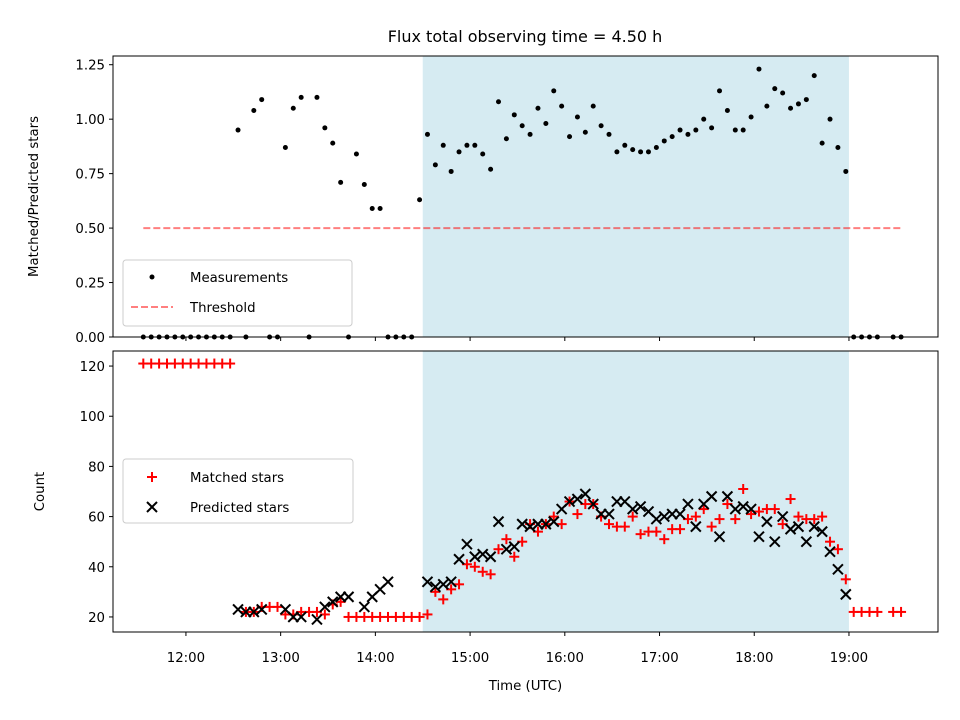 The image size is (960, 720). I want to click on bottom-legend-box, so click(238, 491).